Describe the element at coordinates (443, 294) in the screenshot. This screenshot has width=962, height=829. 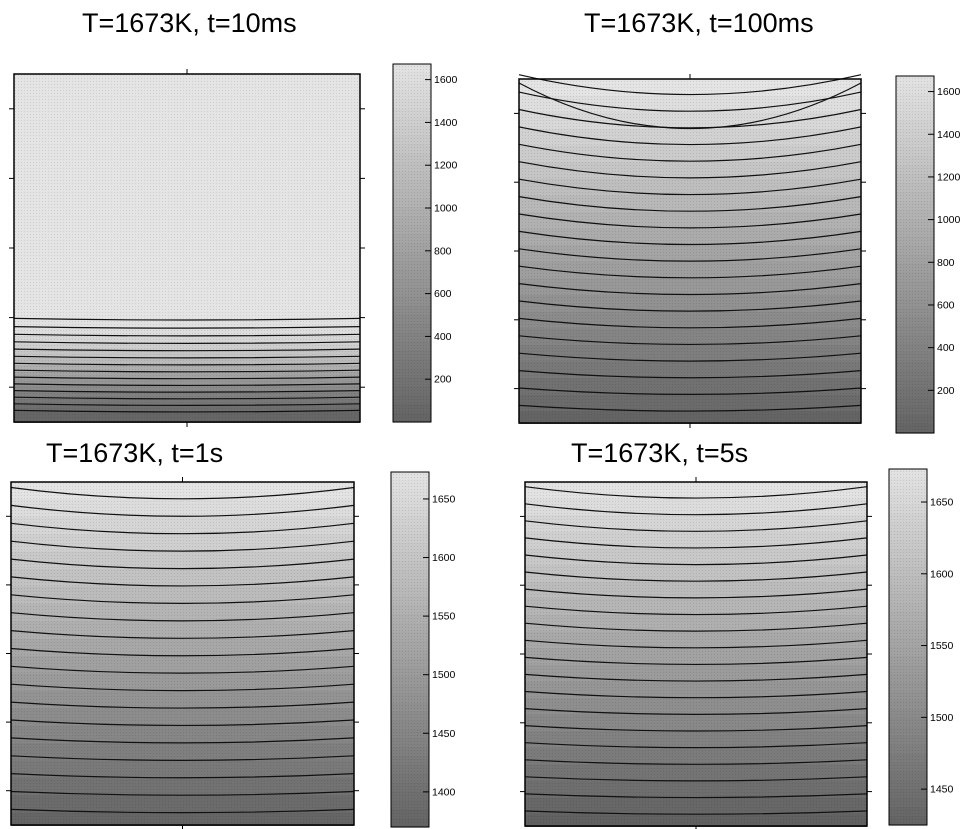
I see `colorbar-tick-label: 600` at that location.